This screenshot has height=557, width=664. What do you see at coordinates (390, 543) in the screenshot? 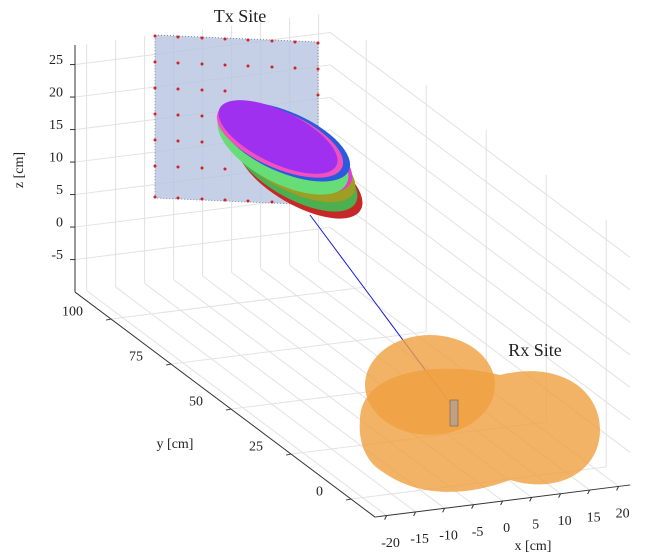
I see `x-tick-label: -20` at bounding box center [390, 543].